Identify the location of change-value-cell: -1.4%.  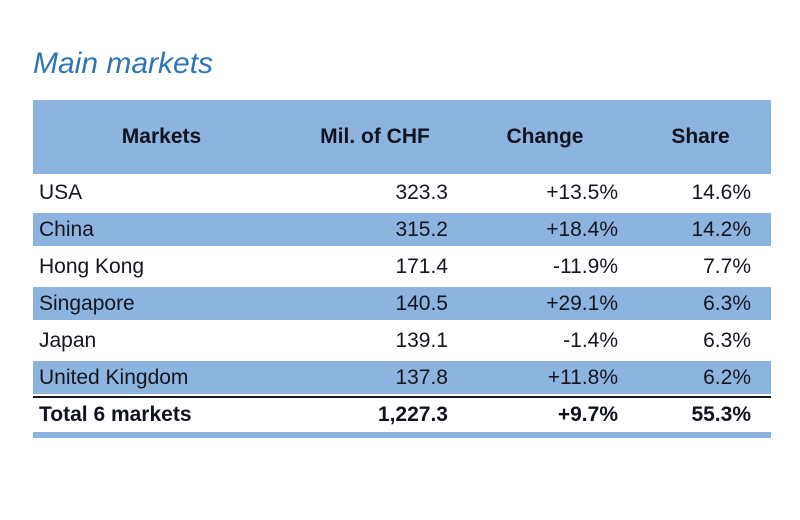
(590, 340).